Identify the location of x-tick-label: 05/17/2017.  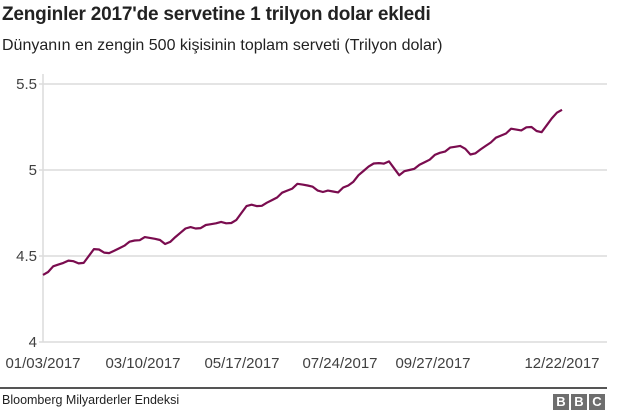
(241, 363).